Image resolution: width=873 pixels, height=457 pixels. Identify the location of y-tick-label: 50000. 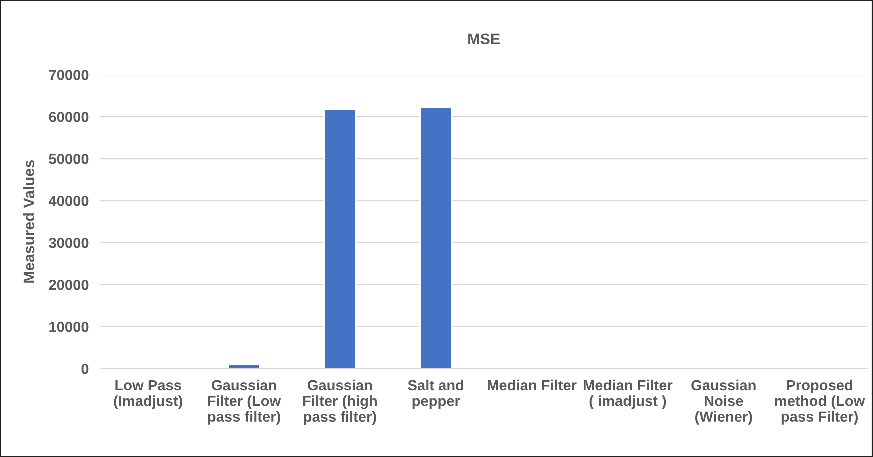
(69, 159).